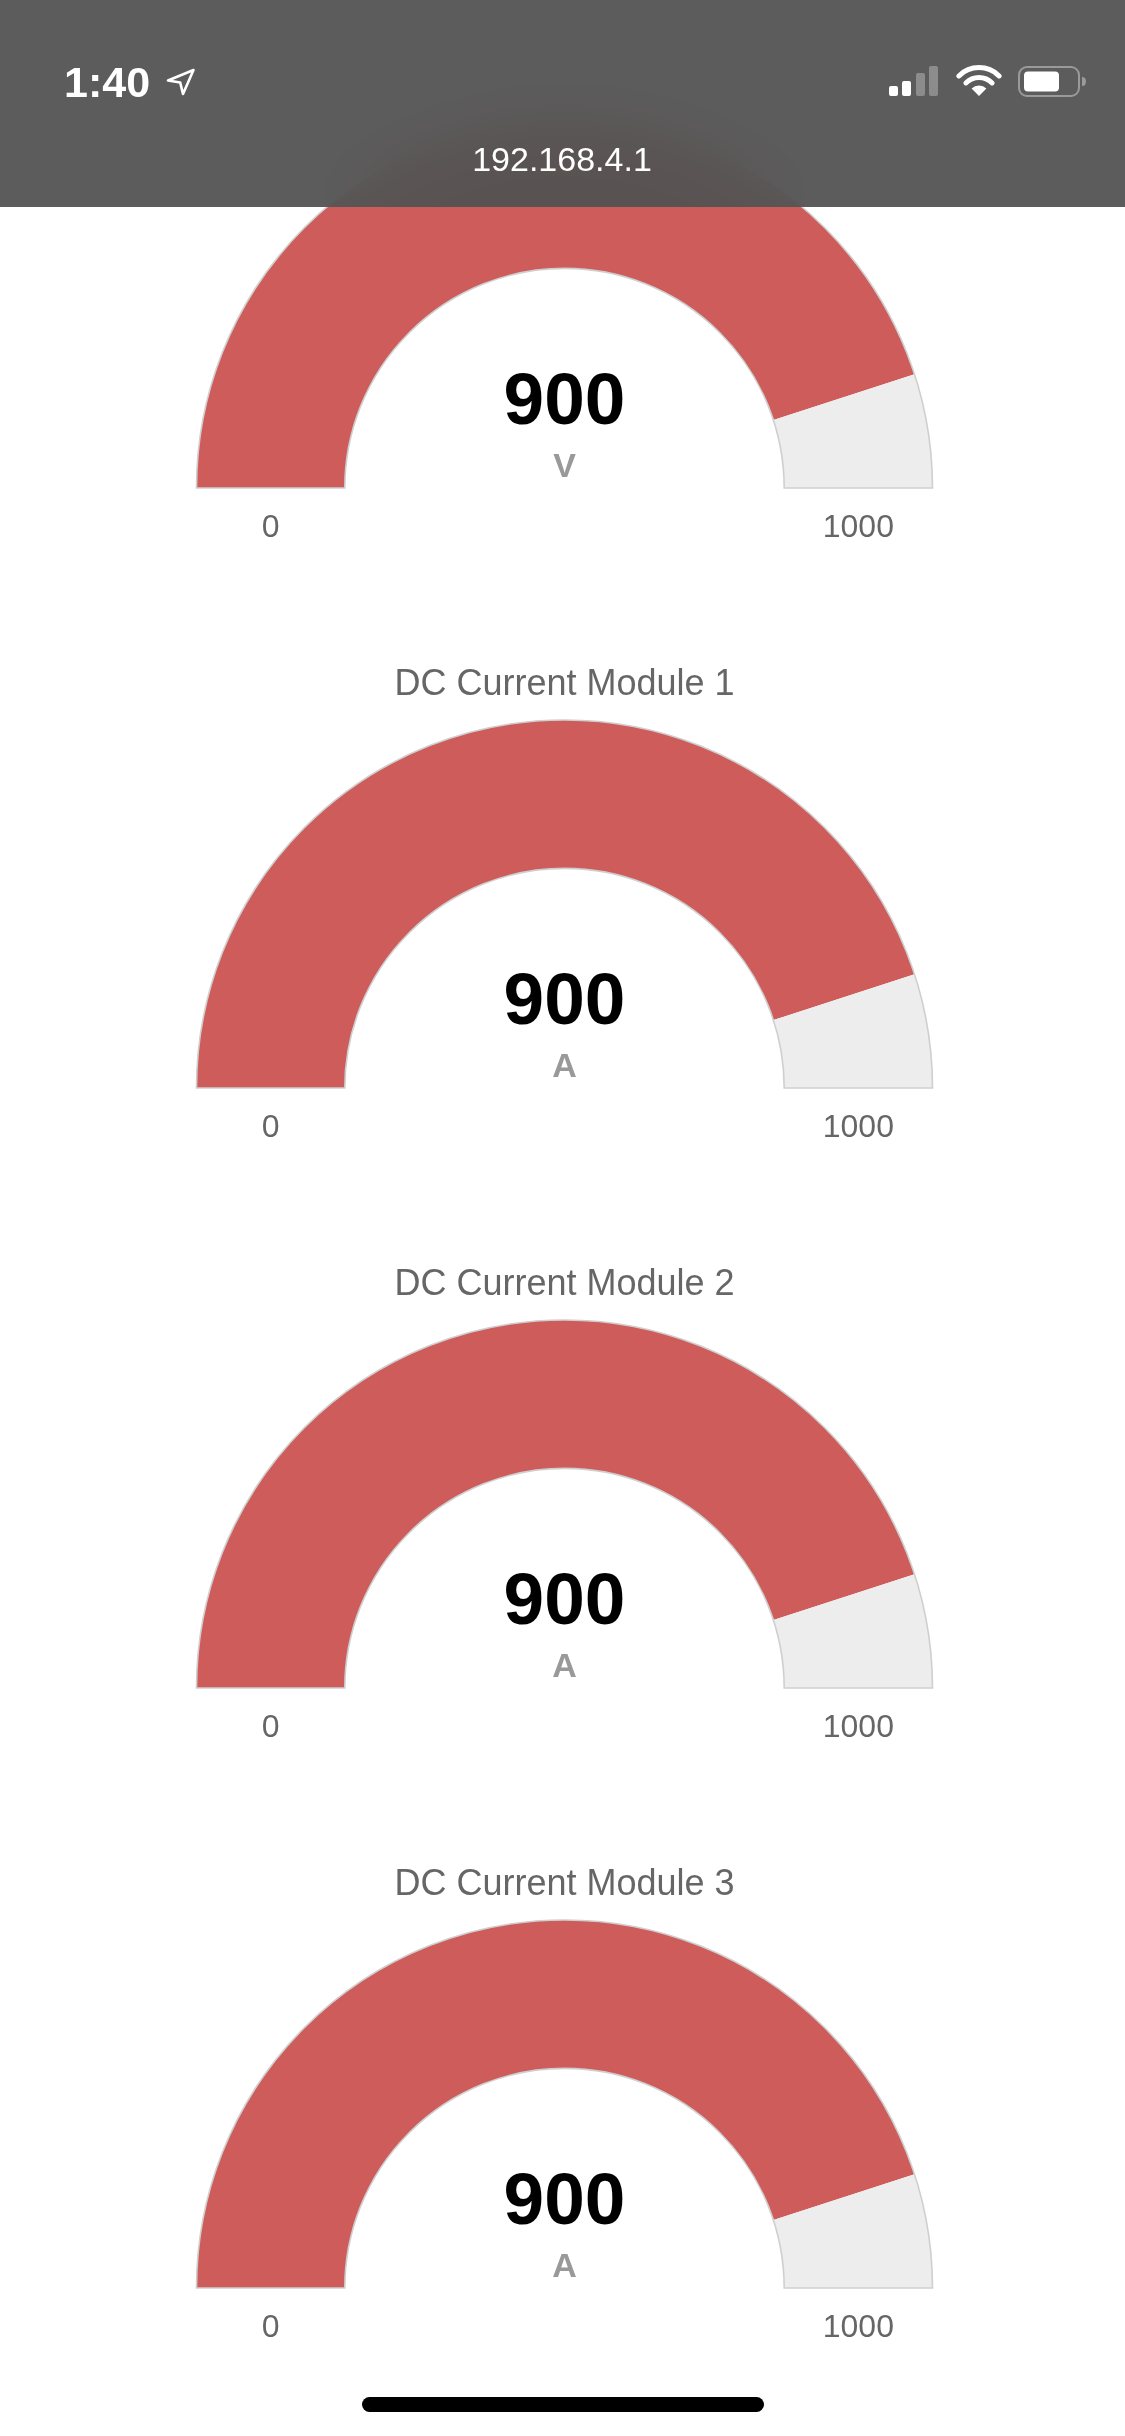 The width and height of the screenshot is (1125, 2436). I want to click on chart-title: DC Current Module 1, so click(564, 682).